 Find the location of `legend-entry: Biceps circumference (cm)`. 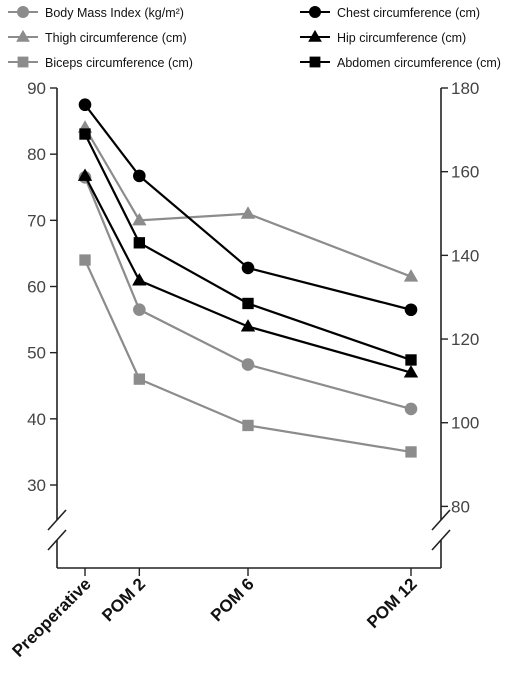

legend-entry: Biceps circumference (cm) is located at coordinates (100, 63).